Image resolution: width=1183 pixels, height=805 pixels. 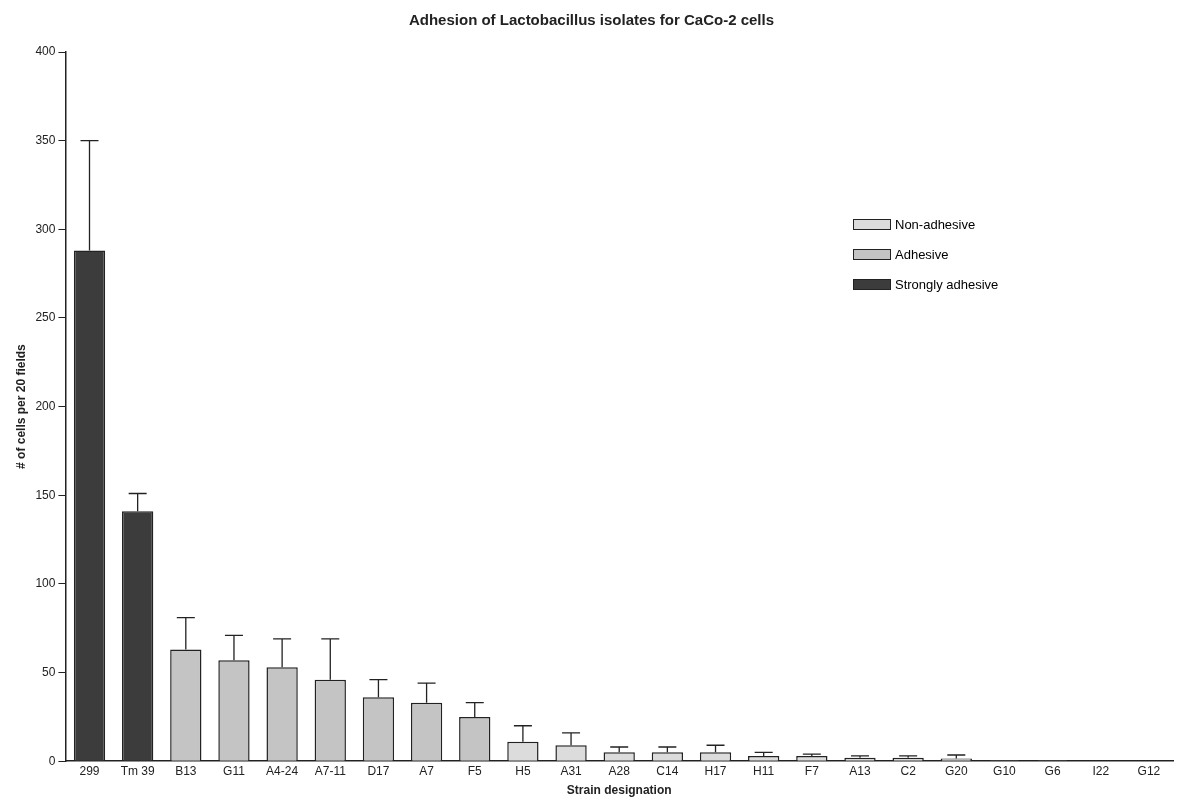 I want to click on x-tick-label: G6, so click(x=1052, y=770).